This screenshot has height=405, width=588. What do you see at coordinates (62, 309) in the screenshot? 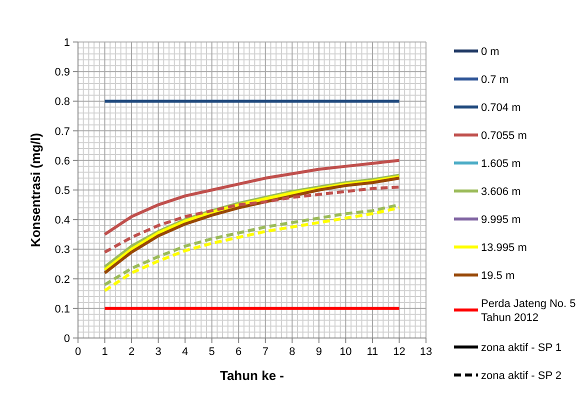
I see `y-tick-label: 0.1` at bounding box center [62, 309].